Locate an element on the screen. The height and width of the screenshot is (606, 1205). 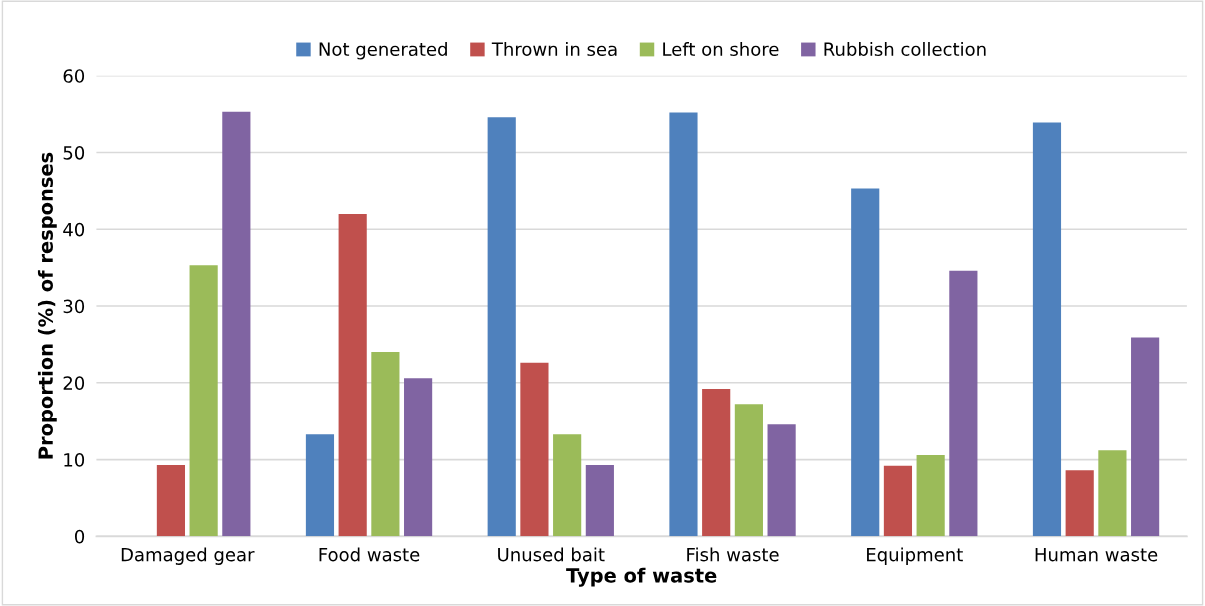
y-axis-title: Proportion (%) of responses is located at coordinates (47, 305).